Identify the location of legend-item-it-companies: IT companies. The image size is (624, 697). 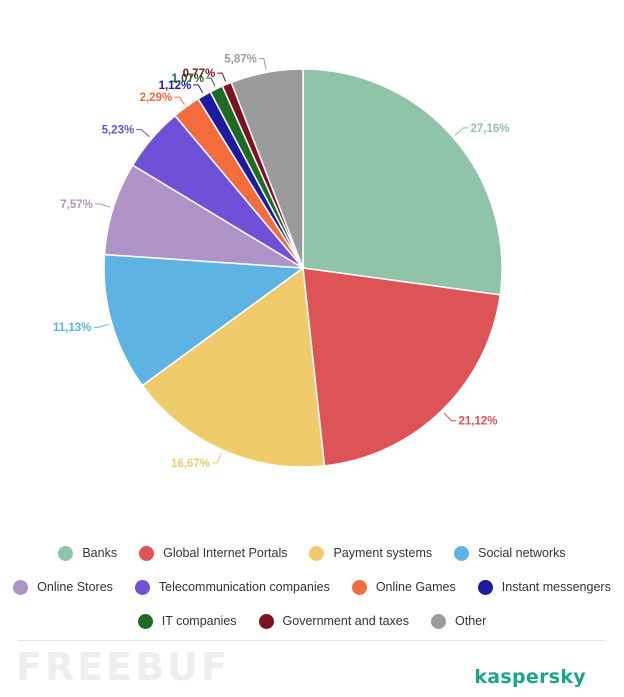
(187, 621).